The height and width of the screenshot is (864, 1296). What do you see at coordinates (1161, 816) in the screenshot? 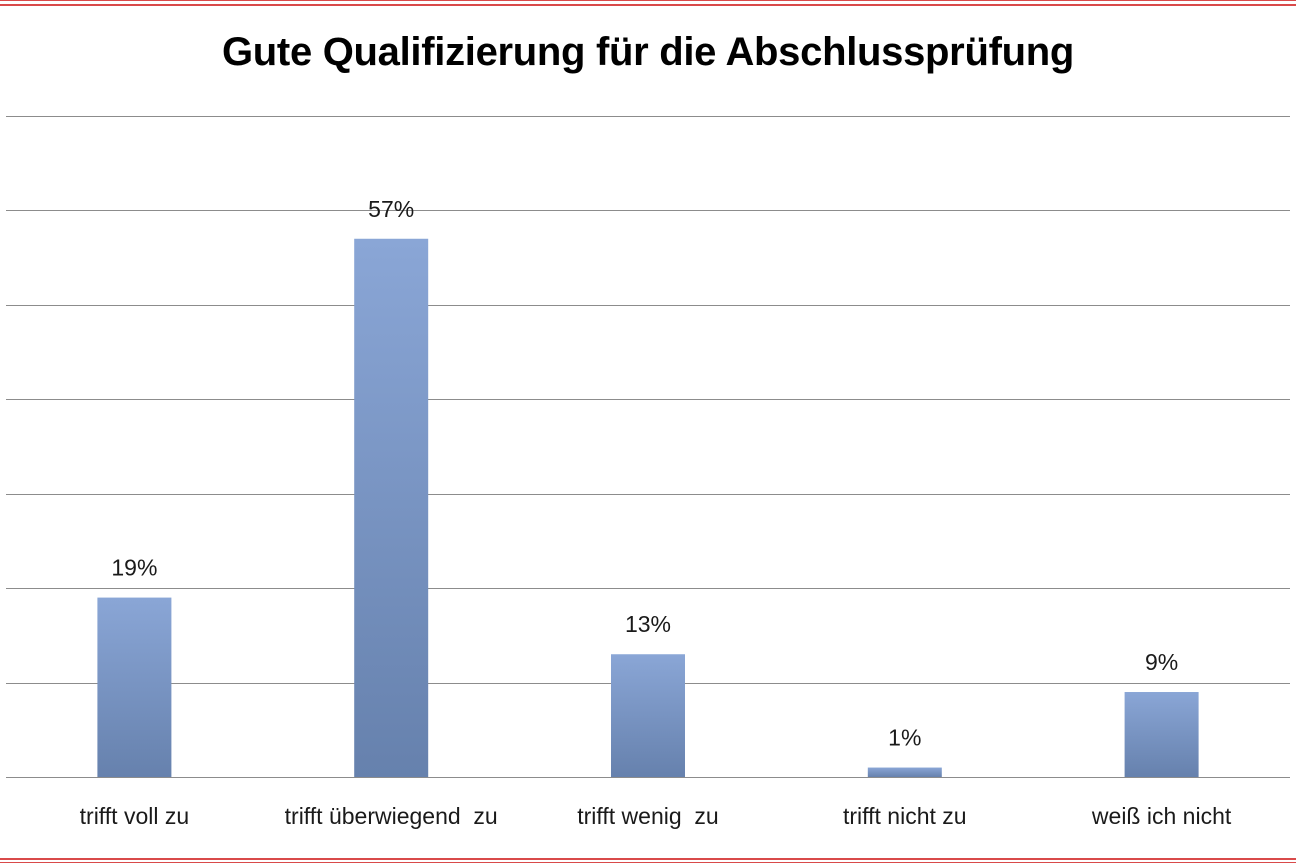
I see `category-label-5: weiß ich nicht` at bounding box center [1161, 816].